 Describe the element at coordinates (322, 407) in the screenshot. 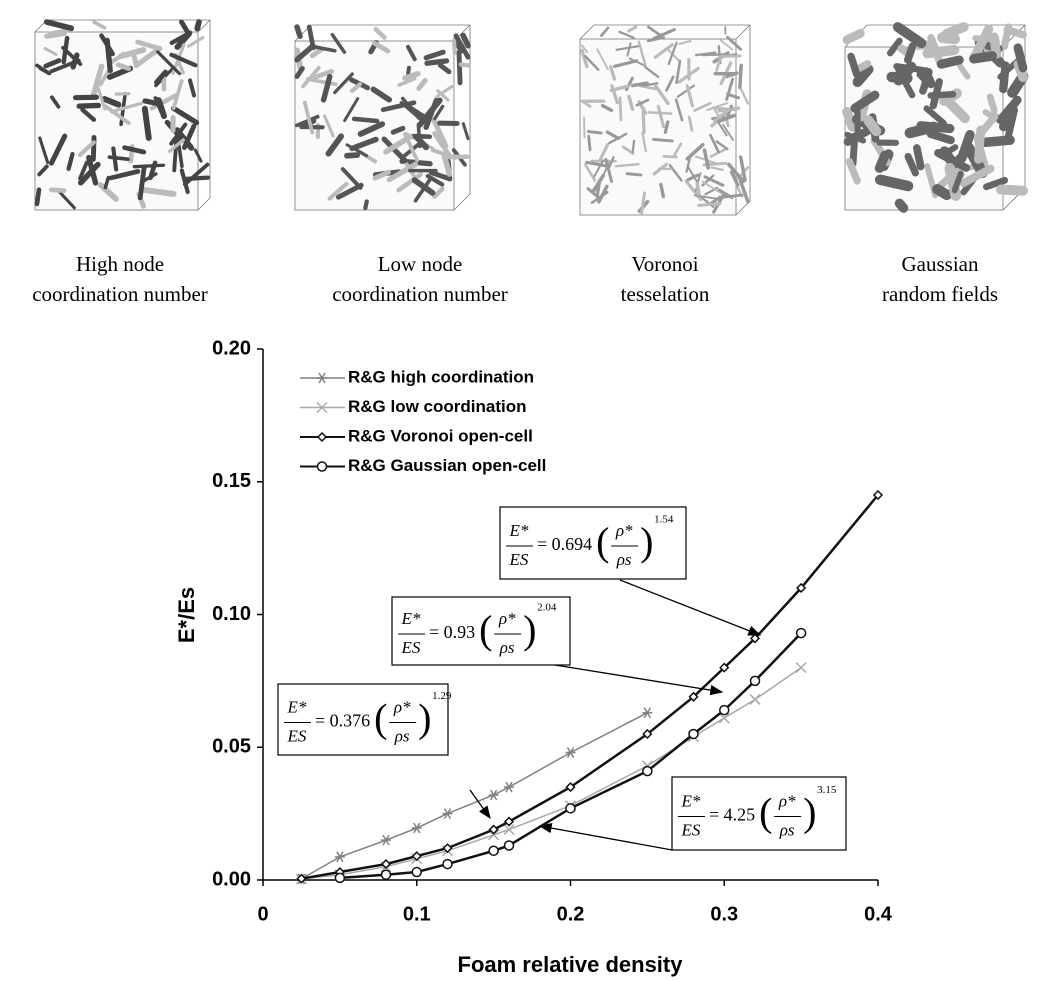

I see `legend-marker` at that location.